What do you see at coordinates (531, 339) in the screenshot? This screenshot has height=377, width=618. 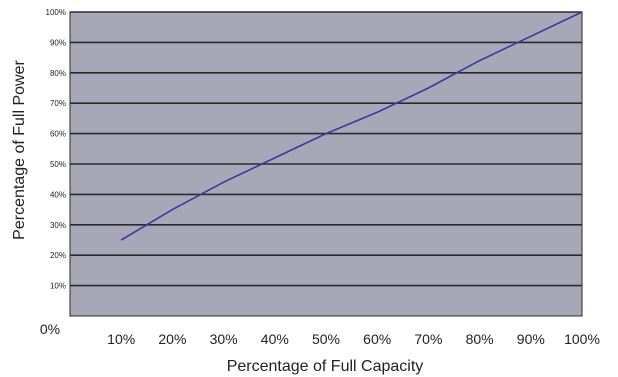 I see `x-tick-label: 90%` at bounding box center [531, 339].